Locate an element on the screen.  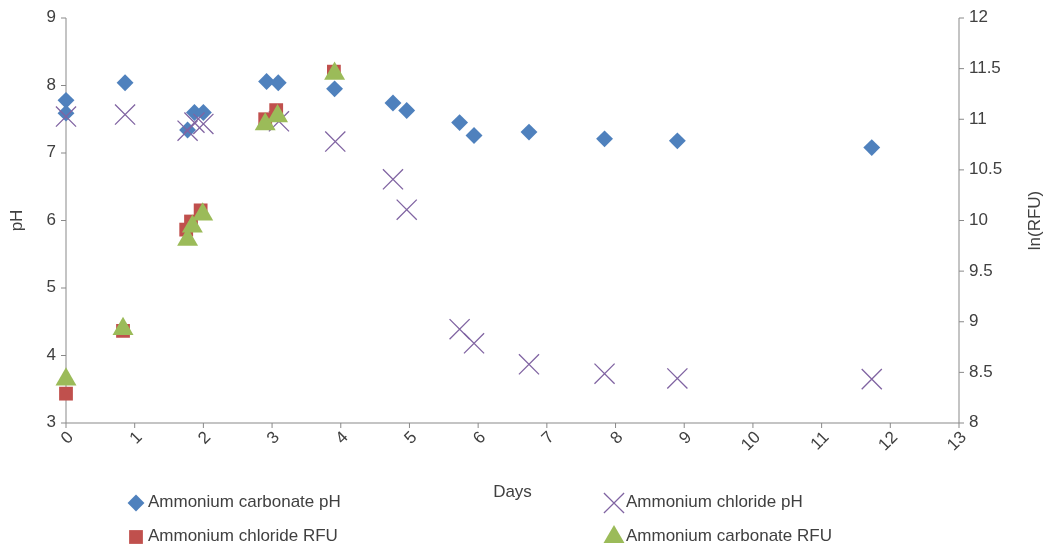
legend-label: Ammonium chloride RFU is located at coordinates (243, 536).